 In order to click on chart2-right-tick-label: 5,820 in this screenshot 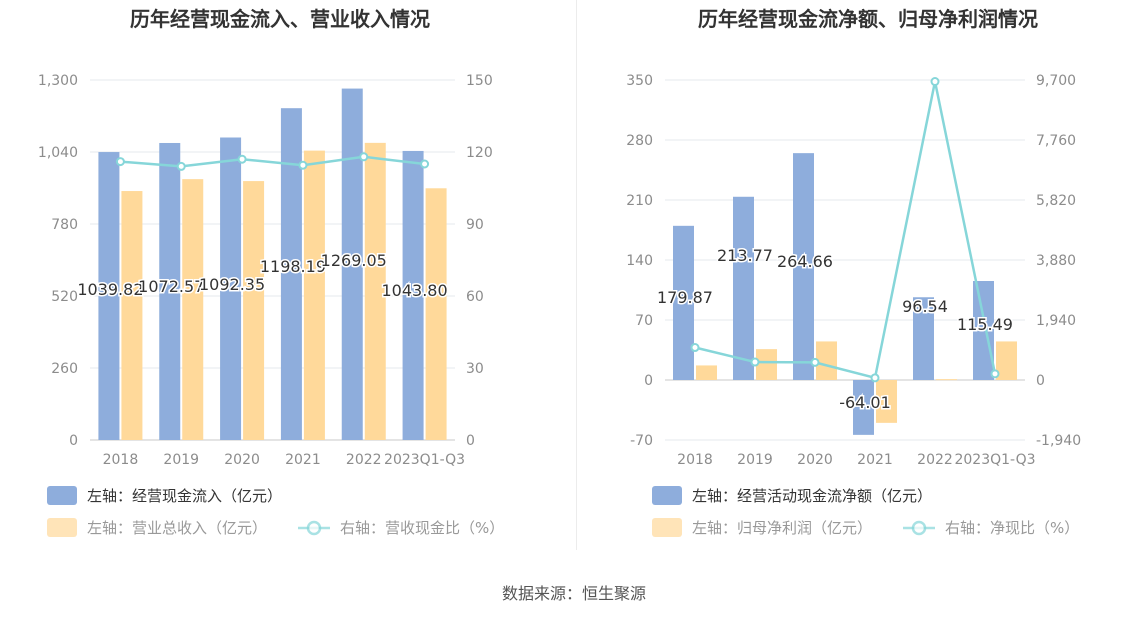, I will do `click(1056, 201)`.